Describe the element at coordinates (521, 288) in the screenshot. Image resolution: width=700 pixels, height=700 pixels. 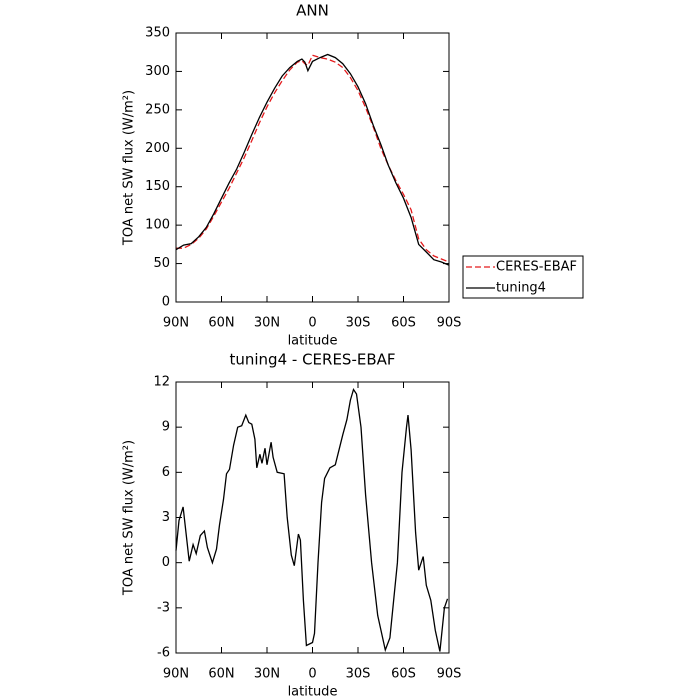
I see `legend-label: tuning4` at that location.